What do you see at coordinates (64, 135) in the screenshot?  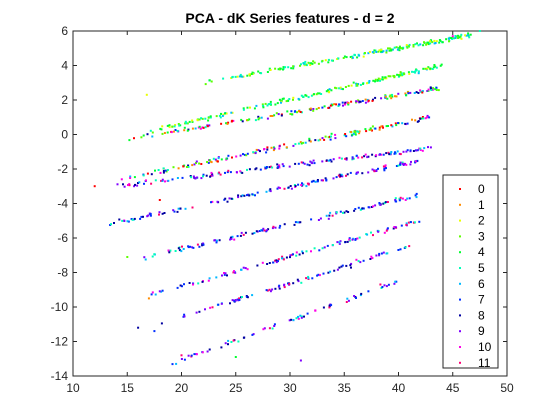 I see `y-tick-label: 0` at bounding box center [64, 135].